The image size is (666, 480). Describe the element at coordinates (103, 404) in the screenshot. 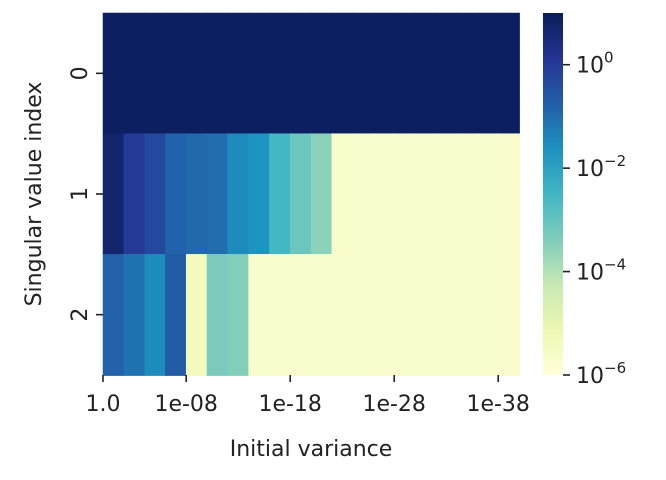

I see `x-tick-label: 1.0` at that location.